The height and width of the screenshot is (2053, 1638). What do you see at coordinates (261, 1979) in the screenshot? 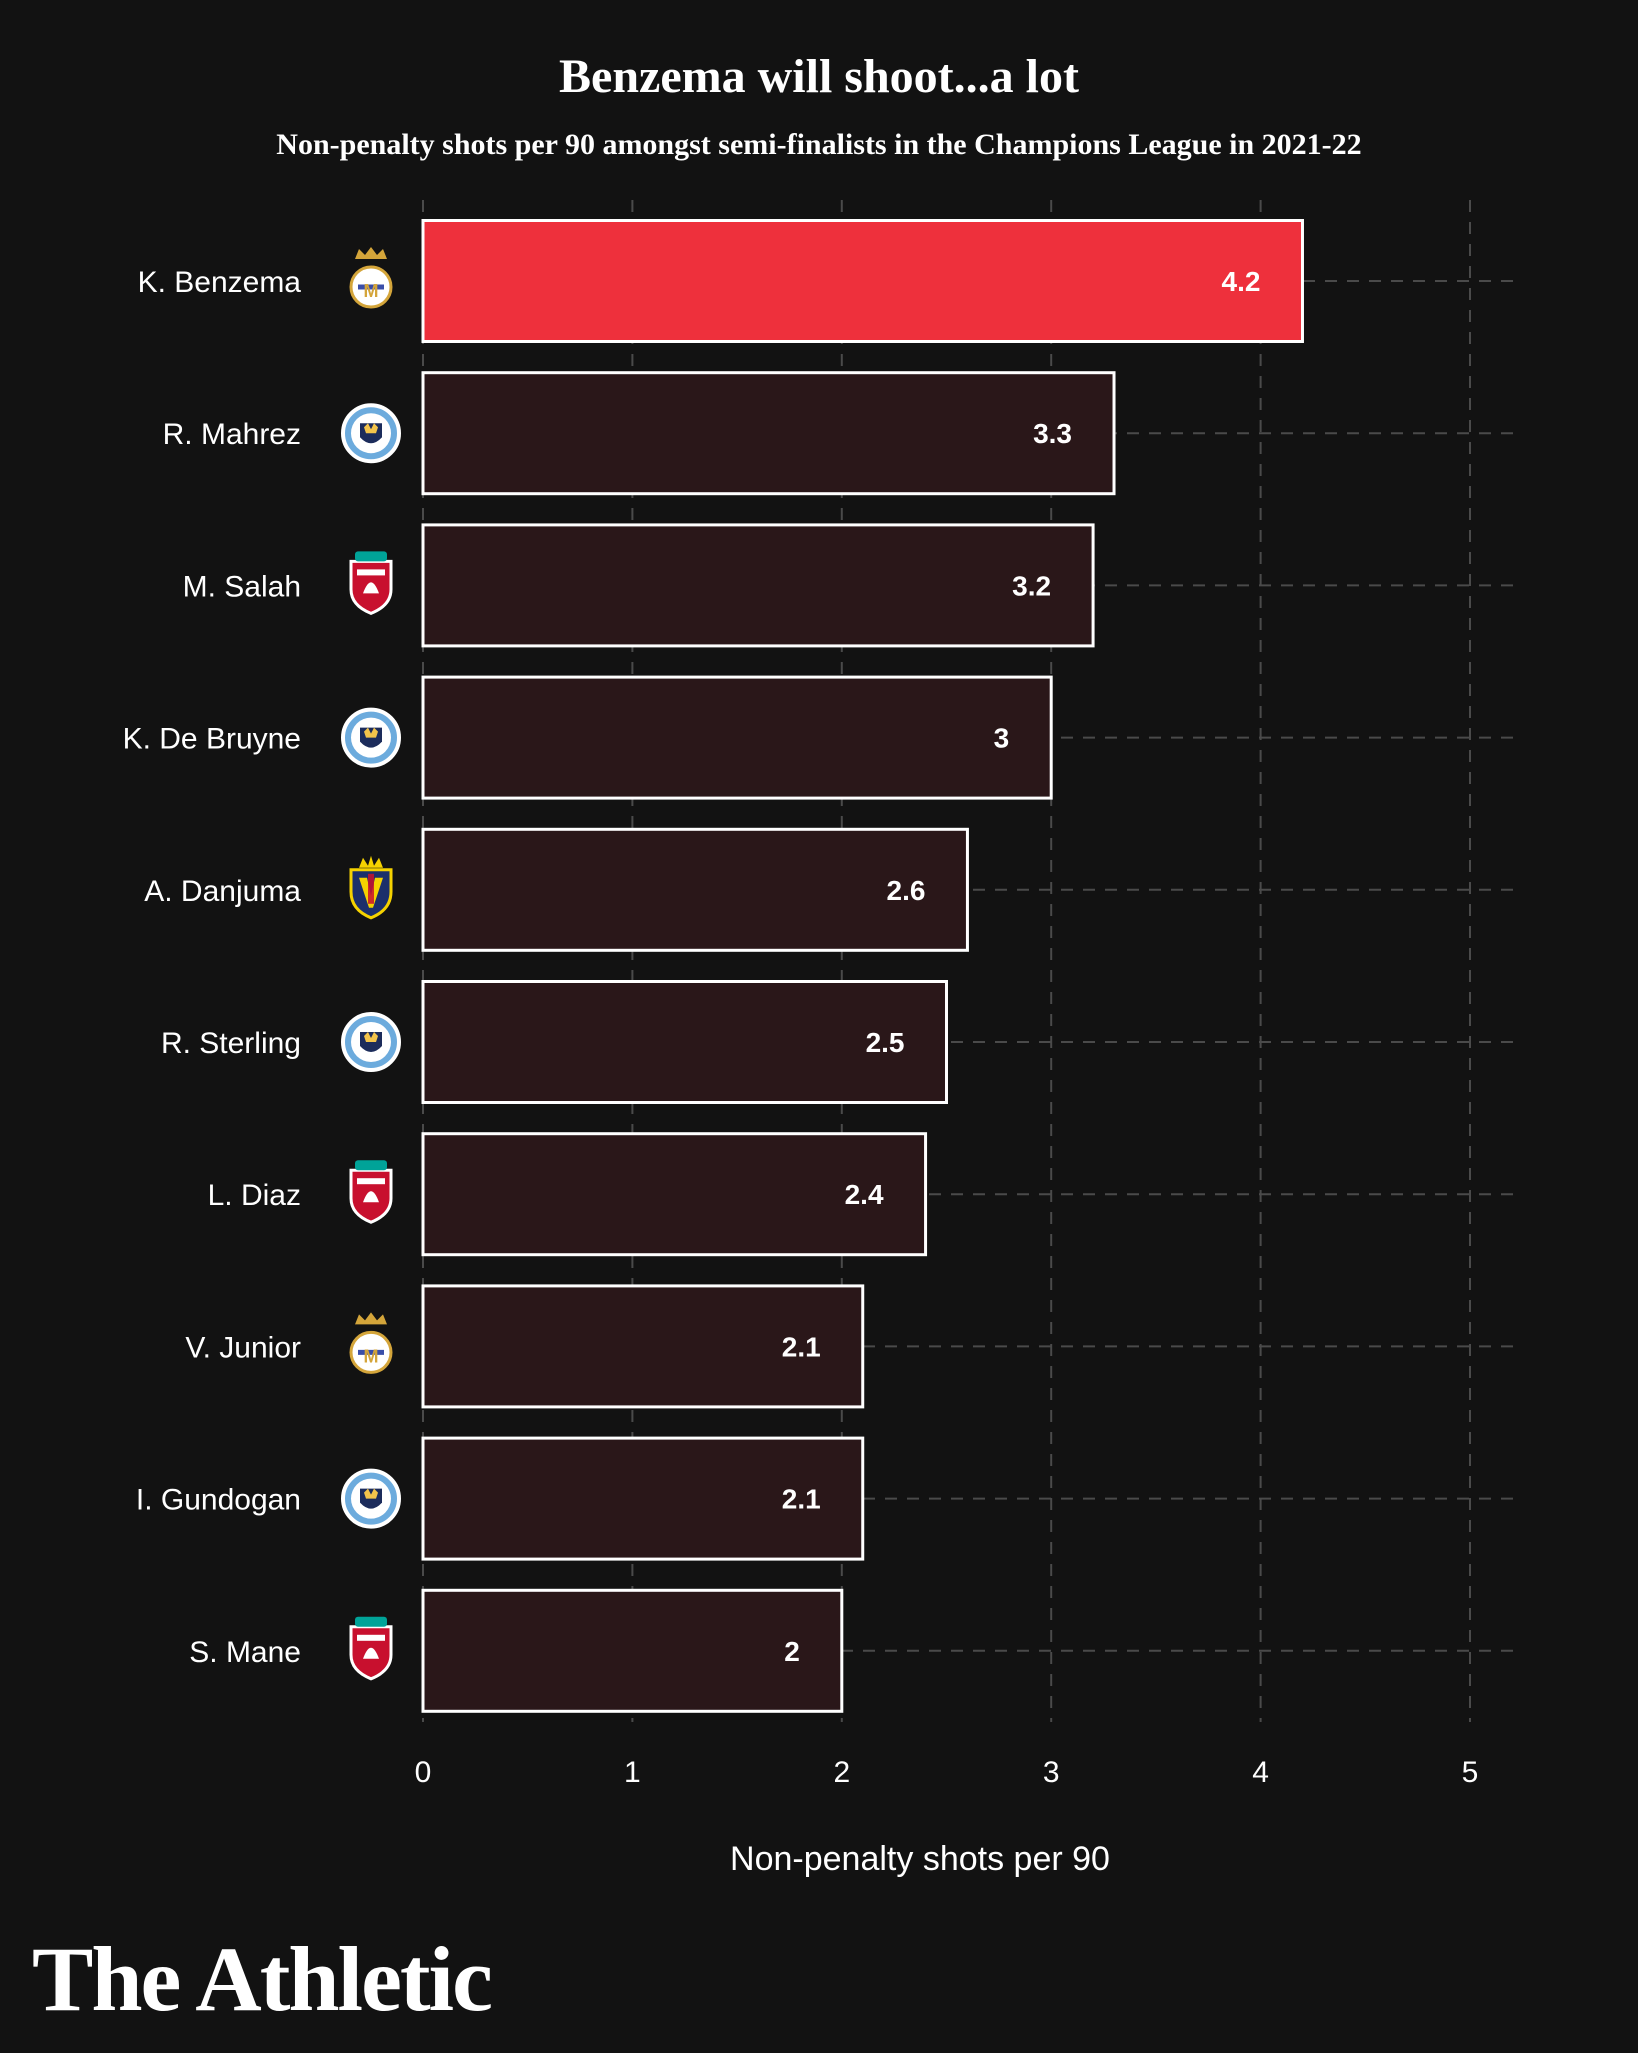
I see `brand-logo: The Athletic` at bounding box center [261, 1979].